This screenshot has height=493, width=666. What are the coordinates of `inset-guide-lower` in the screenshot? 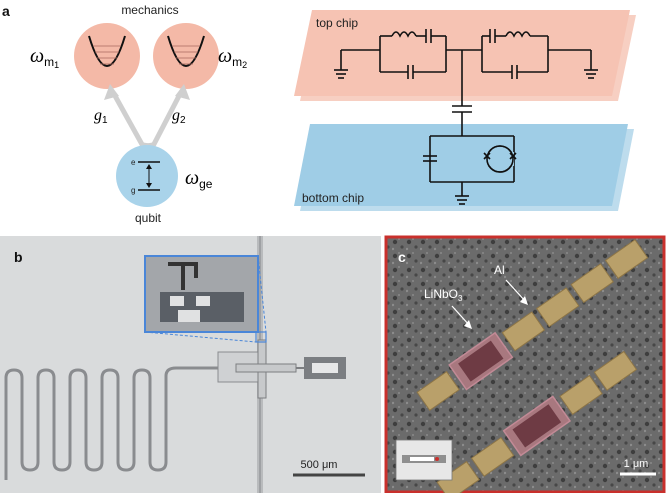 It's located at (200, 337).